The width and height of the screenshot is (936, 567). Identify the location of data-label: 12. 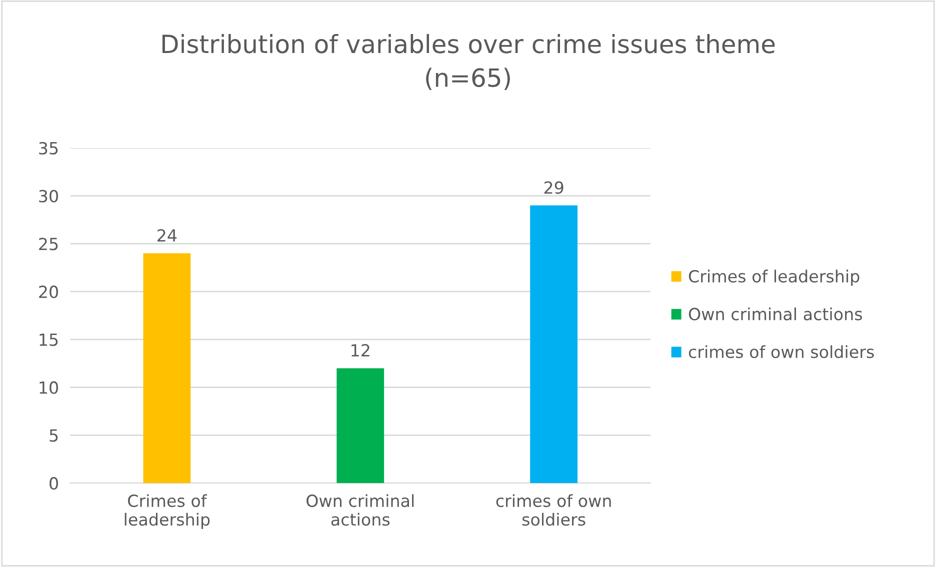
(361, 350).